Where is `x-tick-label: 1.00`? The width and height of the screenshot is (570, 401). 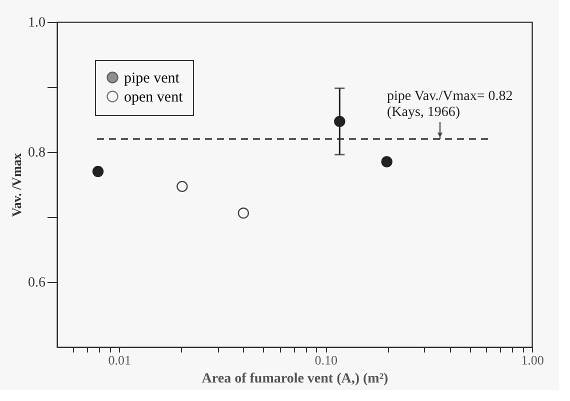
x-tick-label: 1.00 is located at coordinates (532, 360).